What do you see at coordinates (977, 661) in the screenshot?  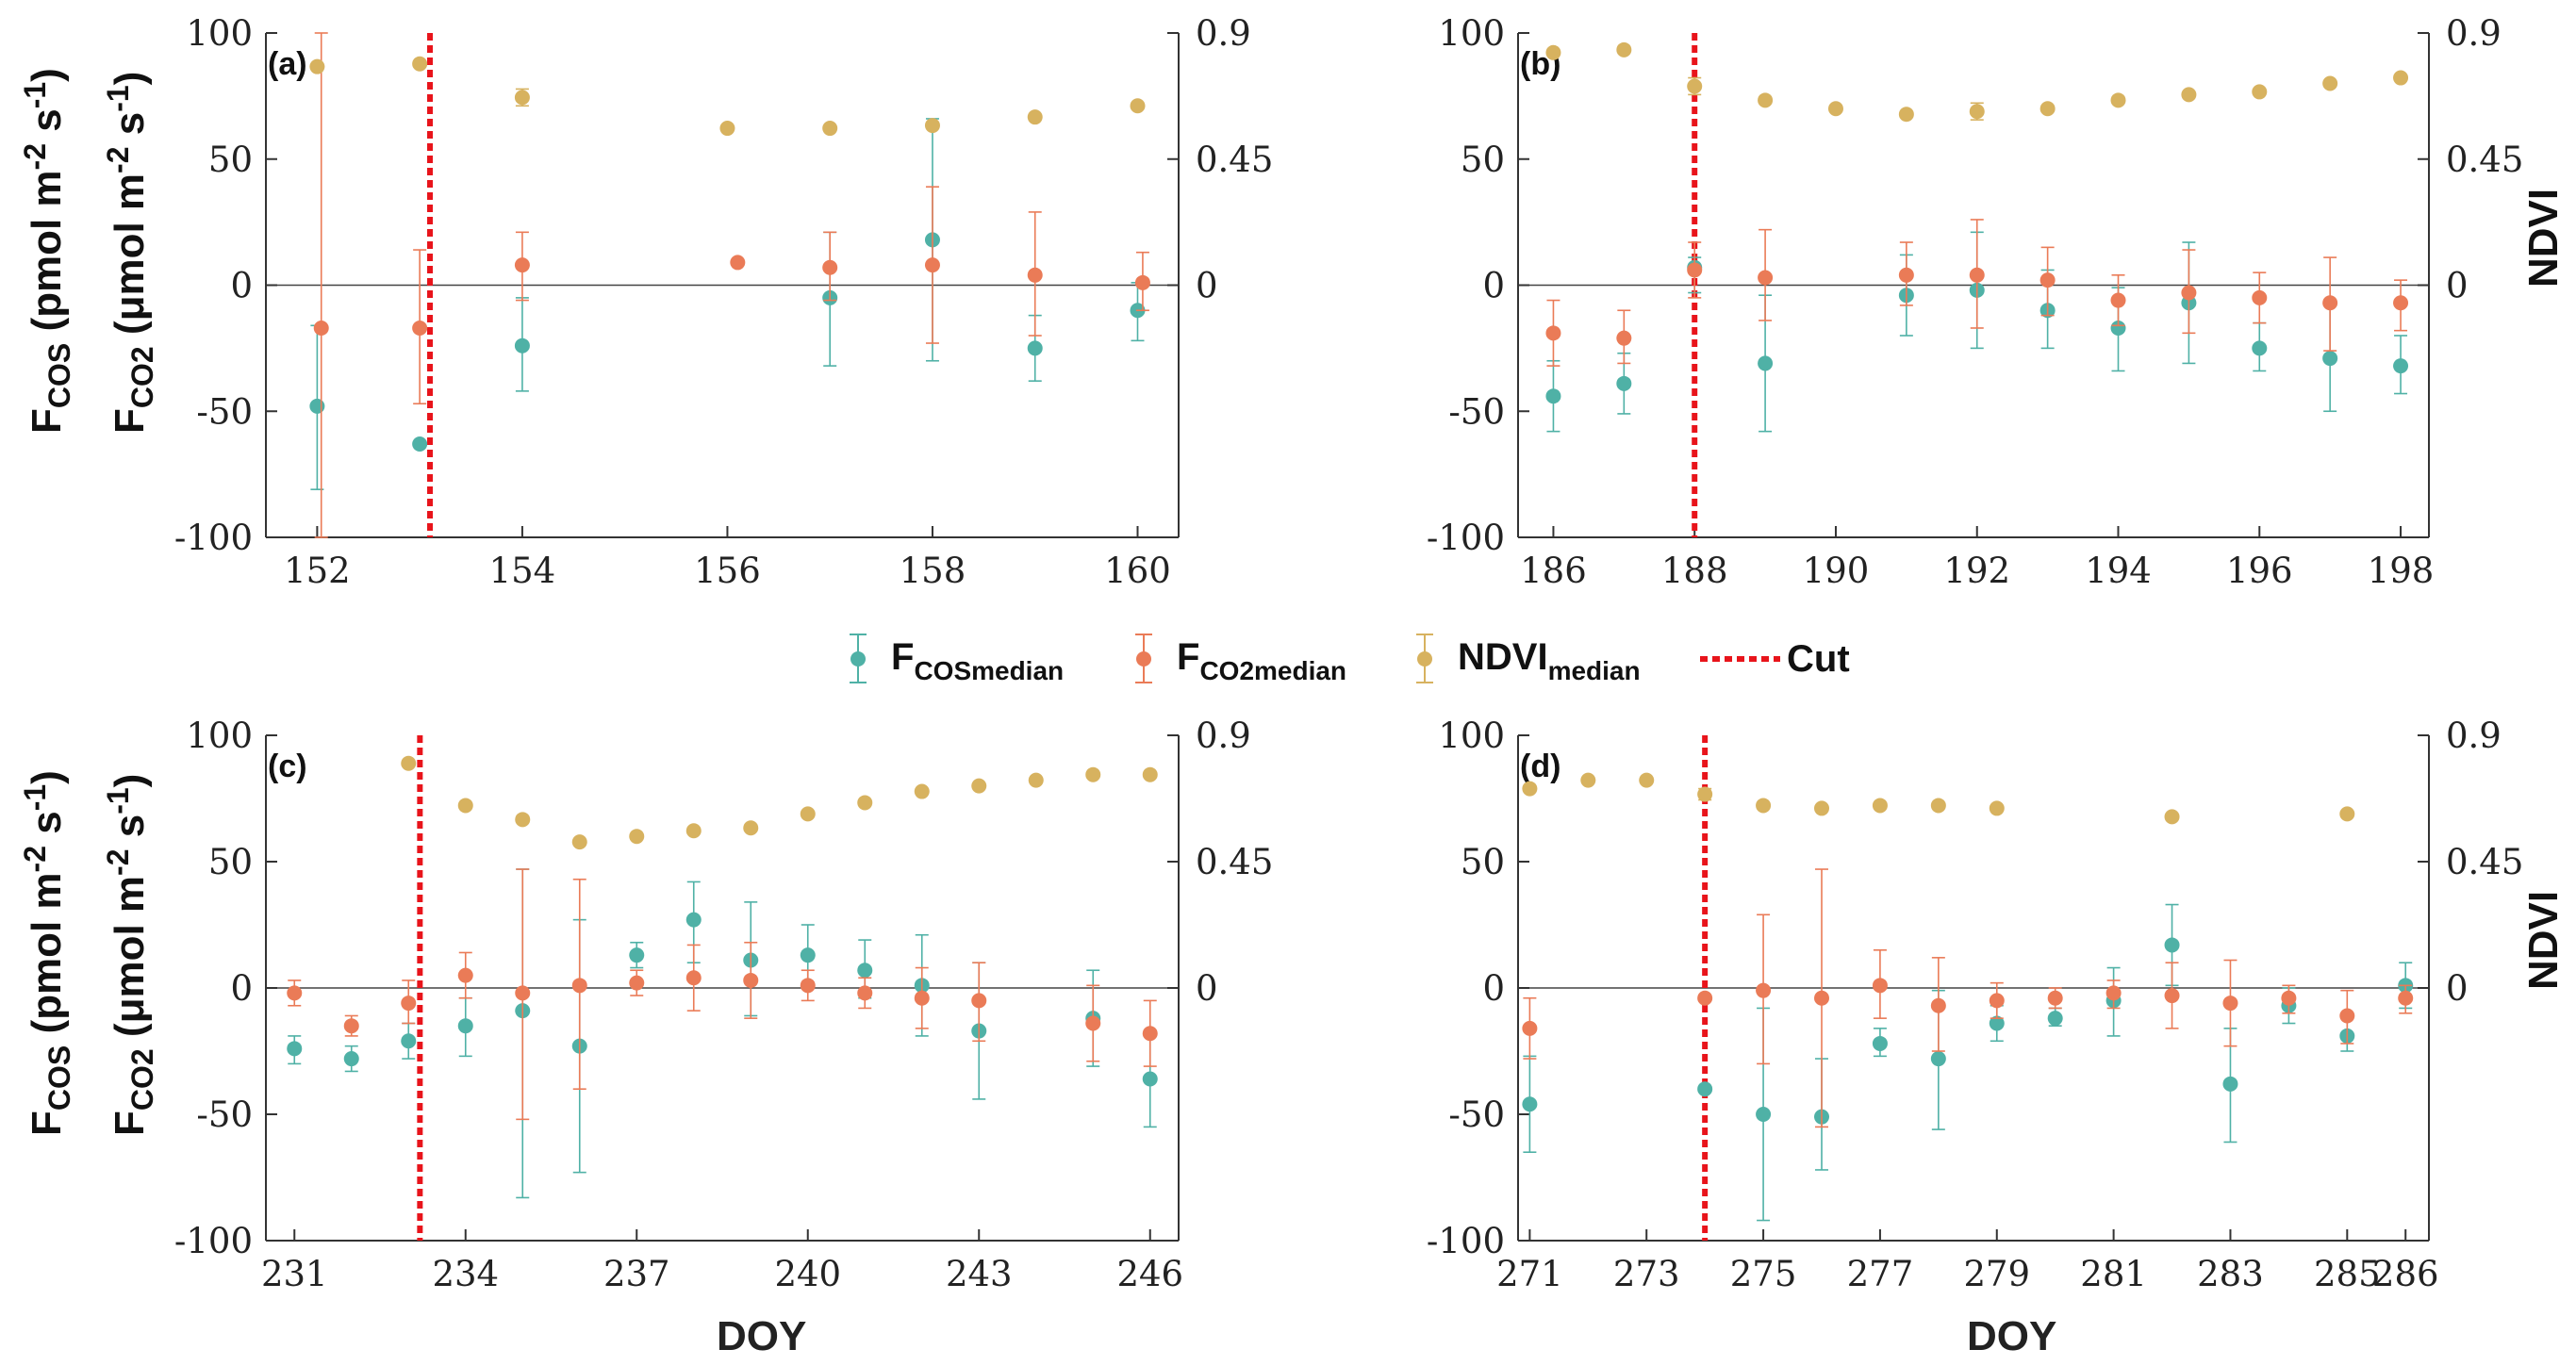 I see `legend-cos-label: FCOSmedian` at bounding box center [977, 661].